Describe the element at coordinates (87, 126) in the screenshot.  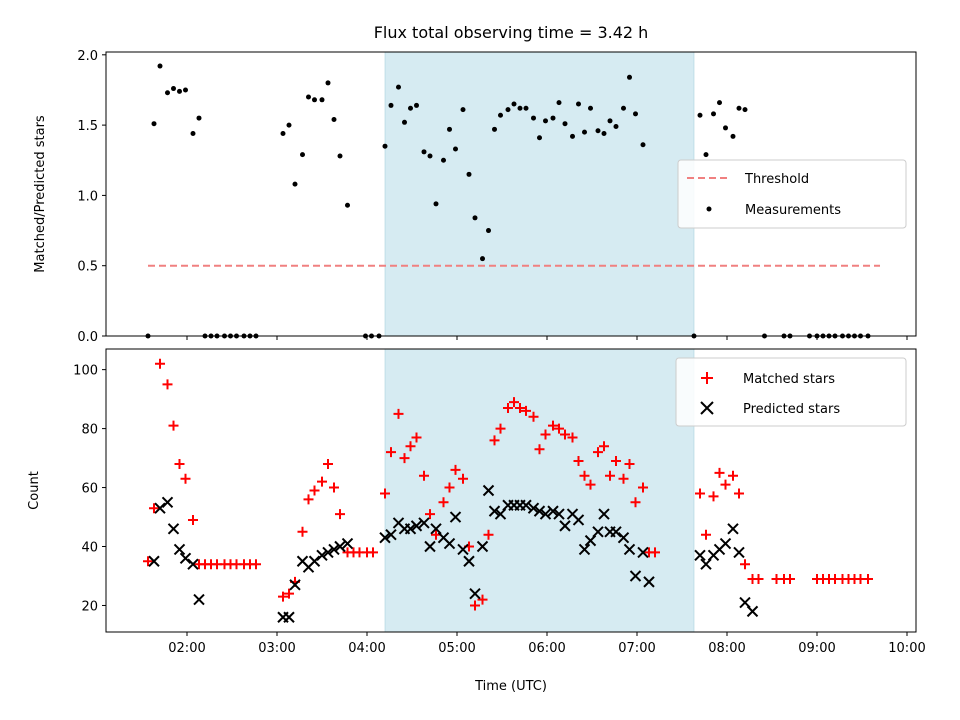
I see `y-tick-label: 1.5` at that location.